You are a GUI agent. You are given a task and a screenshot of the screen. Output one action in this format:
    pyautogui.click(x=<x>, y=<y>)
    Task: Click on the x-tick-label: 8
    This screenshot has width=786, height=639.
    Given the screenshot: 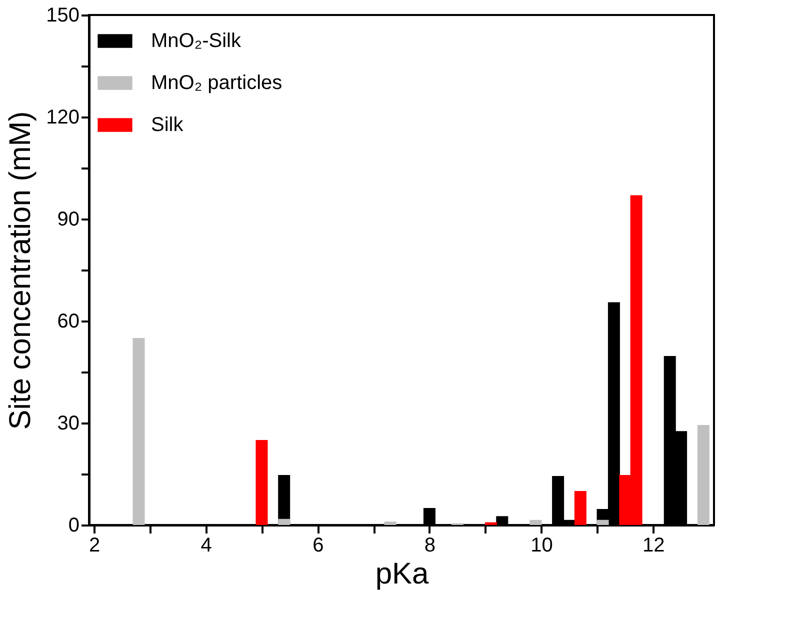 What is the action you would take?
    pyautogui.click(x=430, y=545)
    